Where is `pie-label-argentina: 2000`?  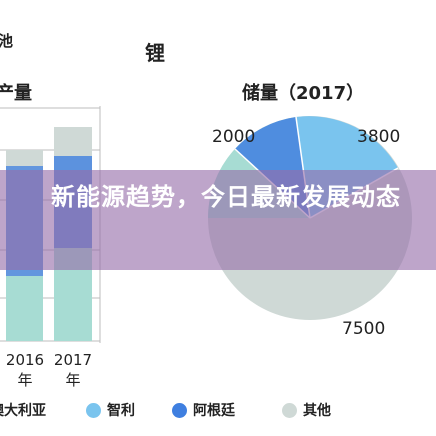
pie-label-argentina: 2000 is located at coordinates (234, 137).